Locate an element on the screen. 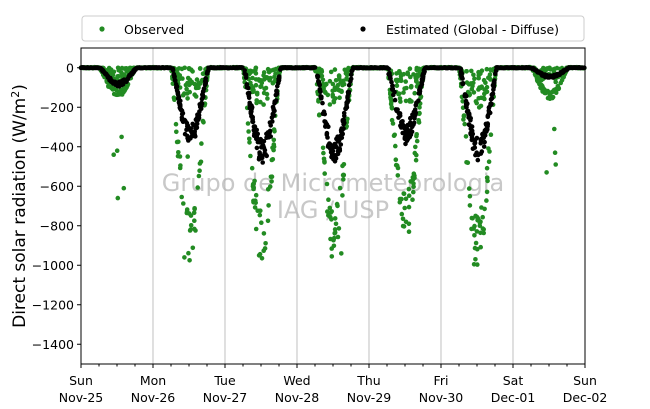  x-tick-date: Dec-01 is located at coordinates (513, 397).